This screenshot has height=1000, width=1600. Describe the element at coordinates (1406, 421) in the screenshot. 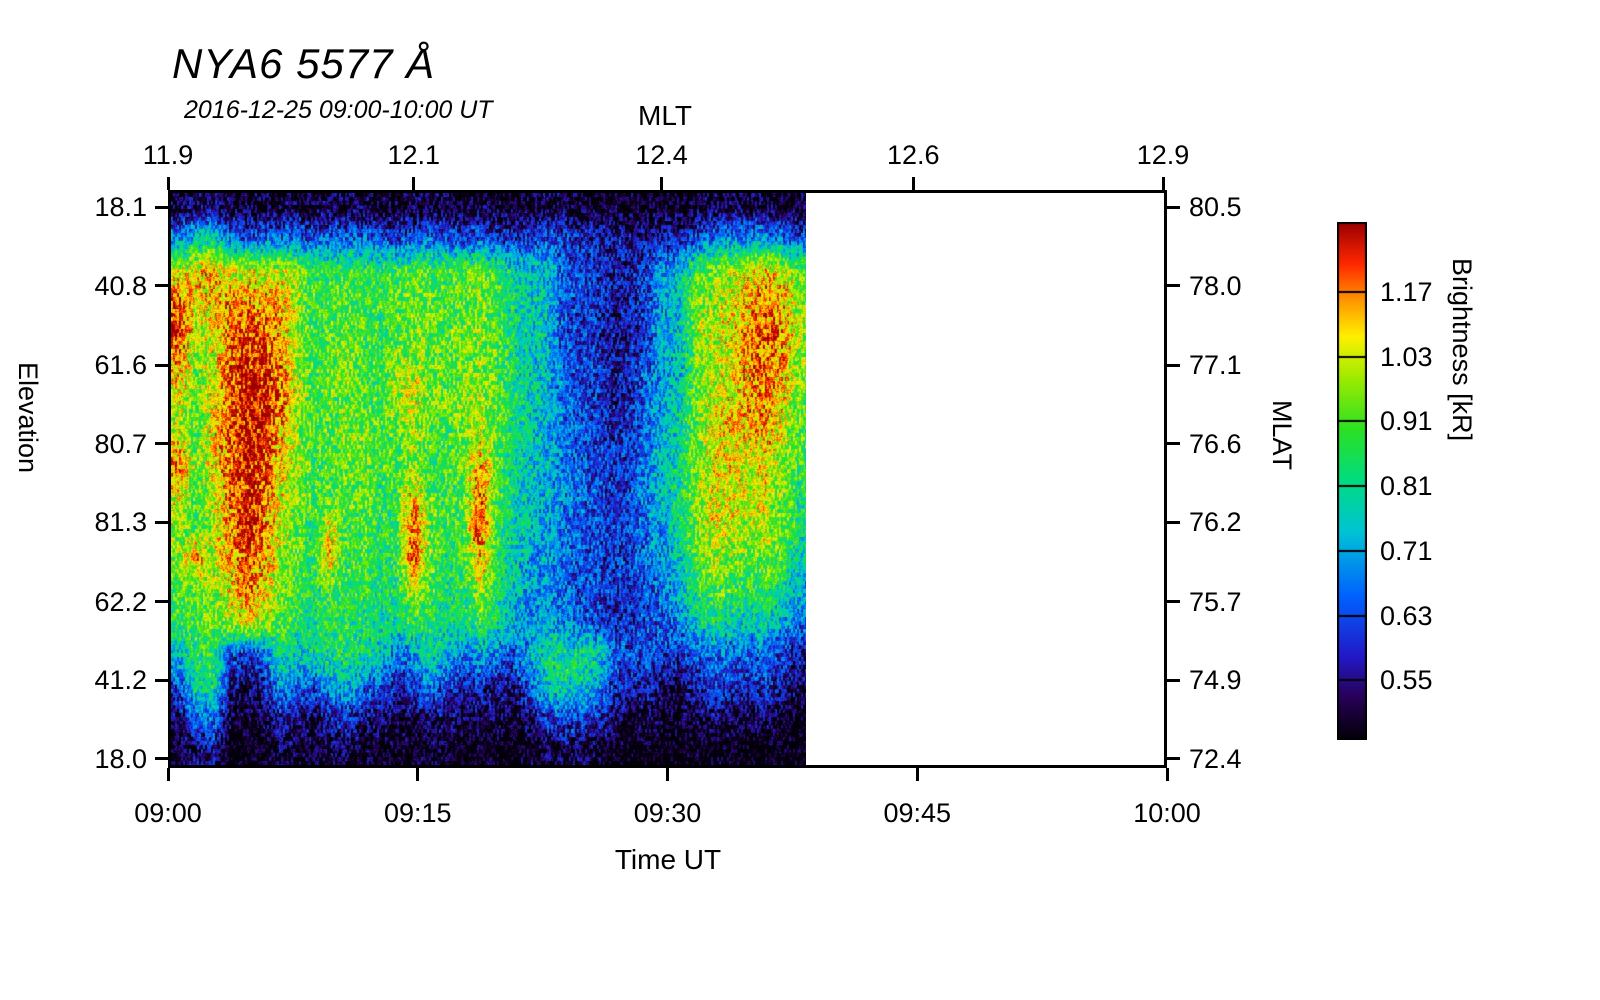

I see `colorbar-tick-label: 0.91` at that location.